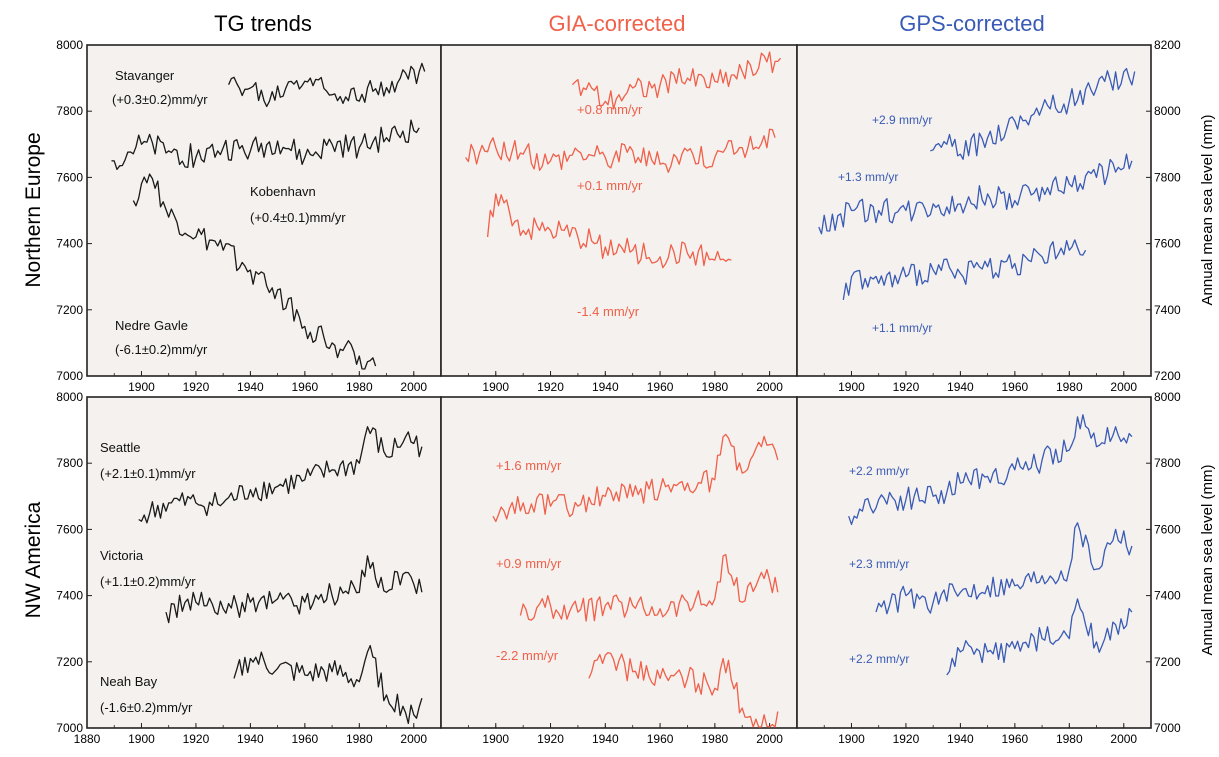 This screenshot has height=757, width=1219. What do you see at coordinates (529, 465) in the screenshot?
I see `annotation-label: +1.6 mm/yr` at bounding box center [529, 465].